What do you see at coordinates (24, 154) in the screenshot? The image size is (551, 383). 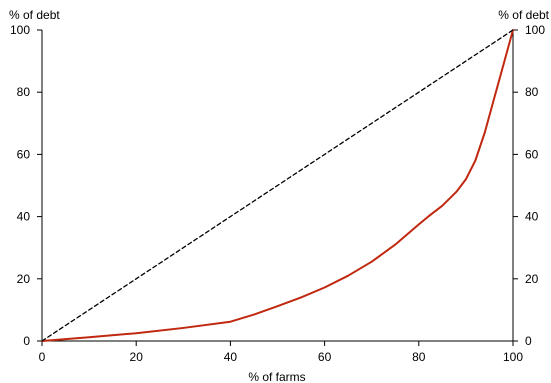 I see `left-y-tick-label: 60` at bounding box center [24, 154].